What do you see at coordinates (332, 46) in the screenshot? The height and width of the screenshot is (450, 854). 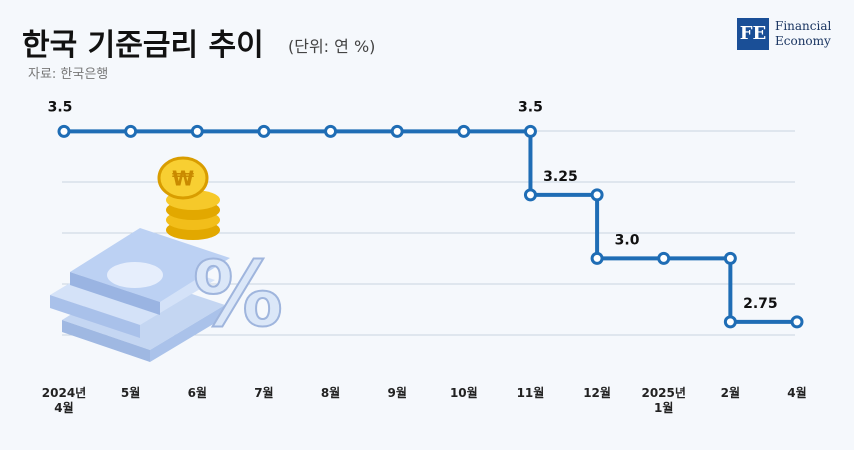 I see `chart-subtitle: (단위: 연 %)` at bounding box center [332, 46].